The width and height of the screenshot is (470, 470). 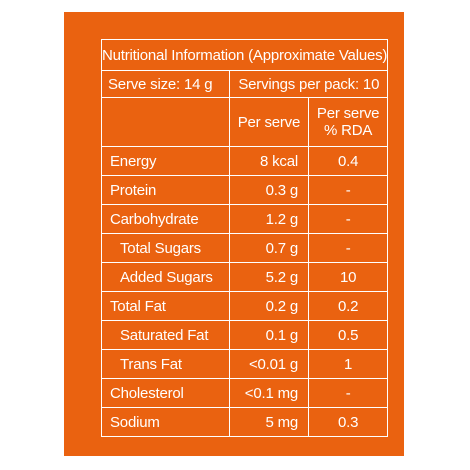 I want to click on nutrient-value: 5 mg, so click(x=269, y=422).